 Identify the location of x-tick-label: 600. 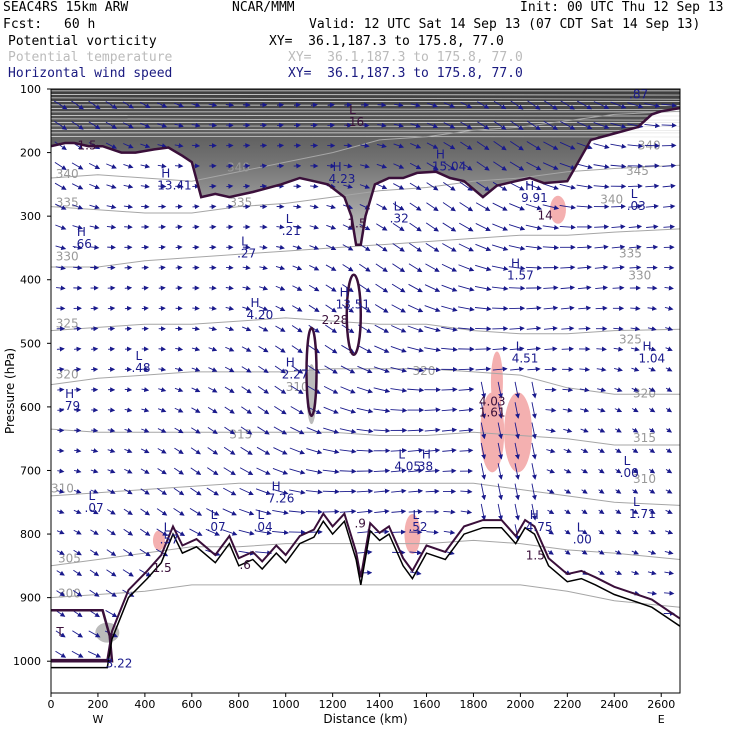
(191, 704).